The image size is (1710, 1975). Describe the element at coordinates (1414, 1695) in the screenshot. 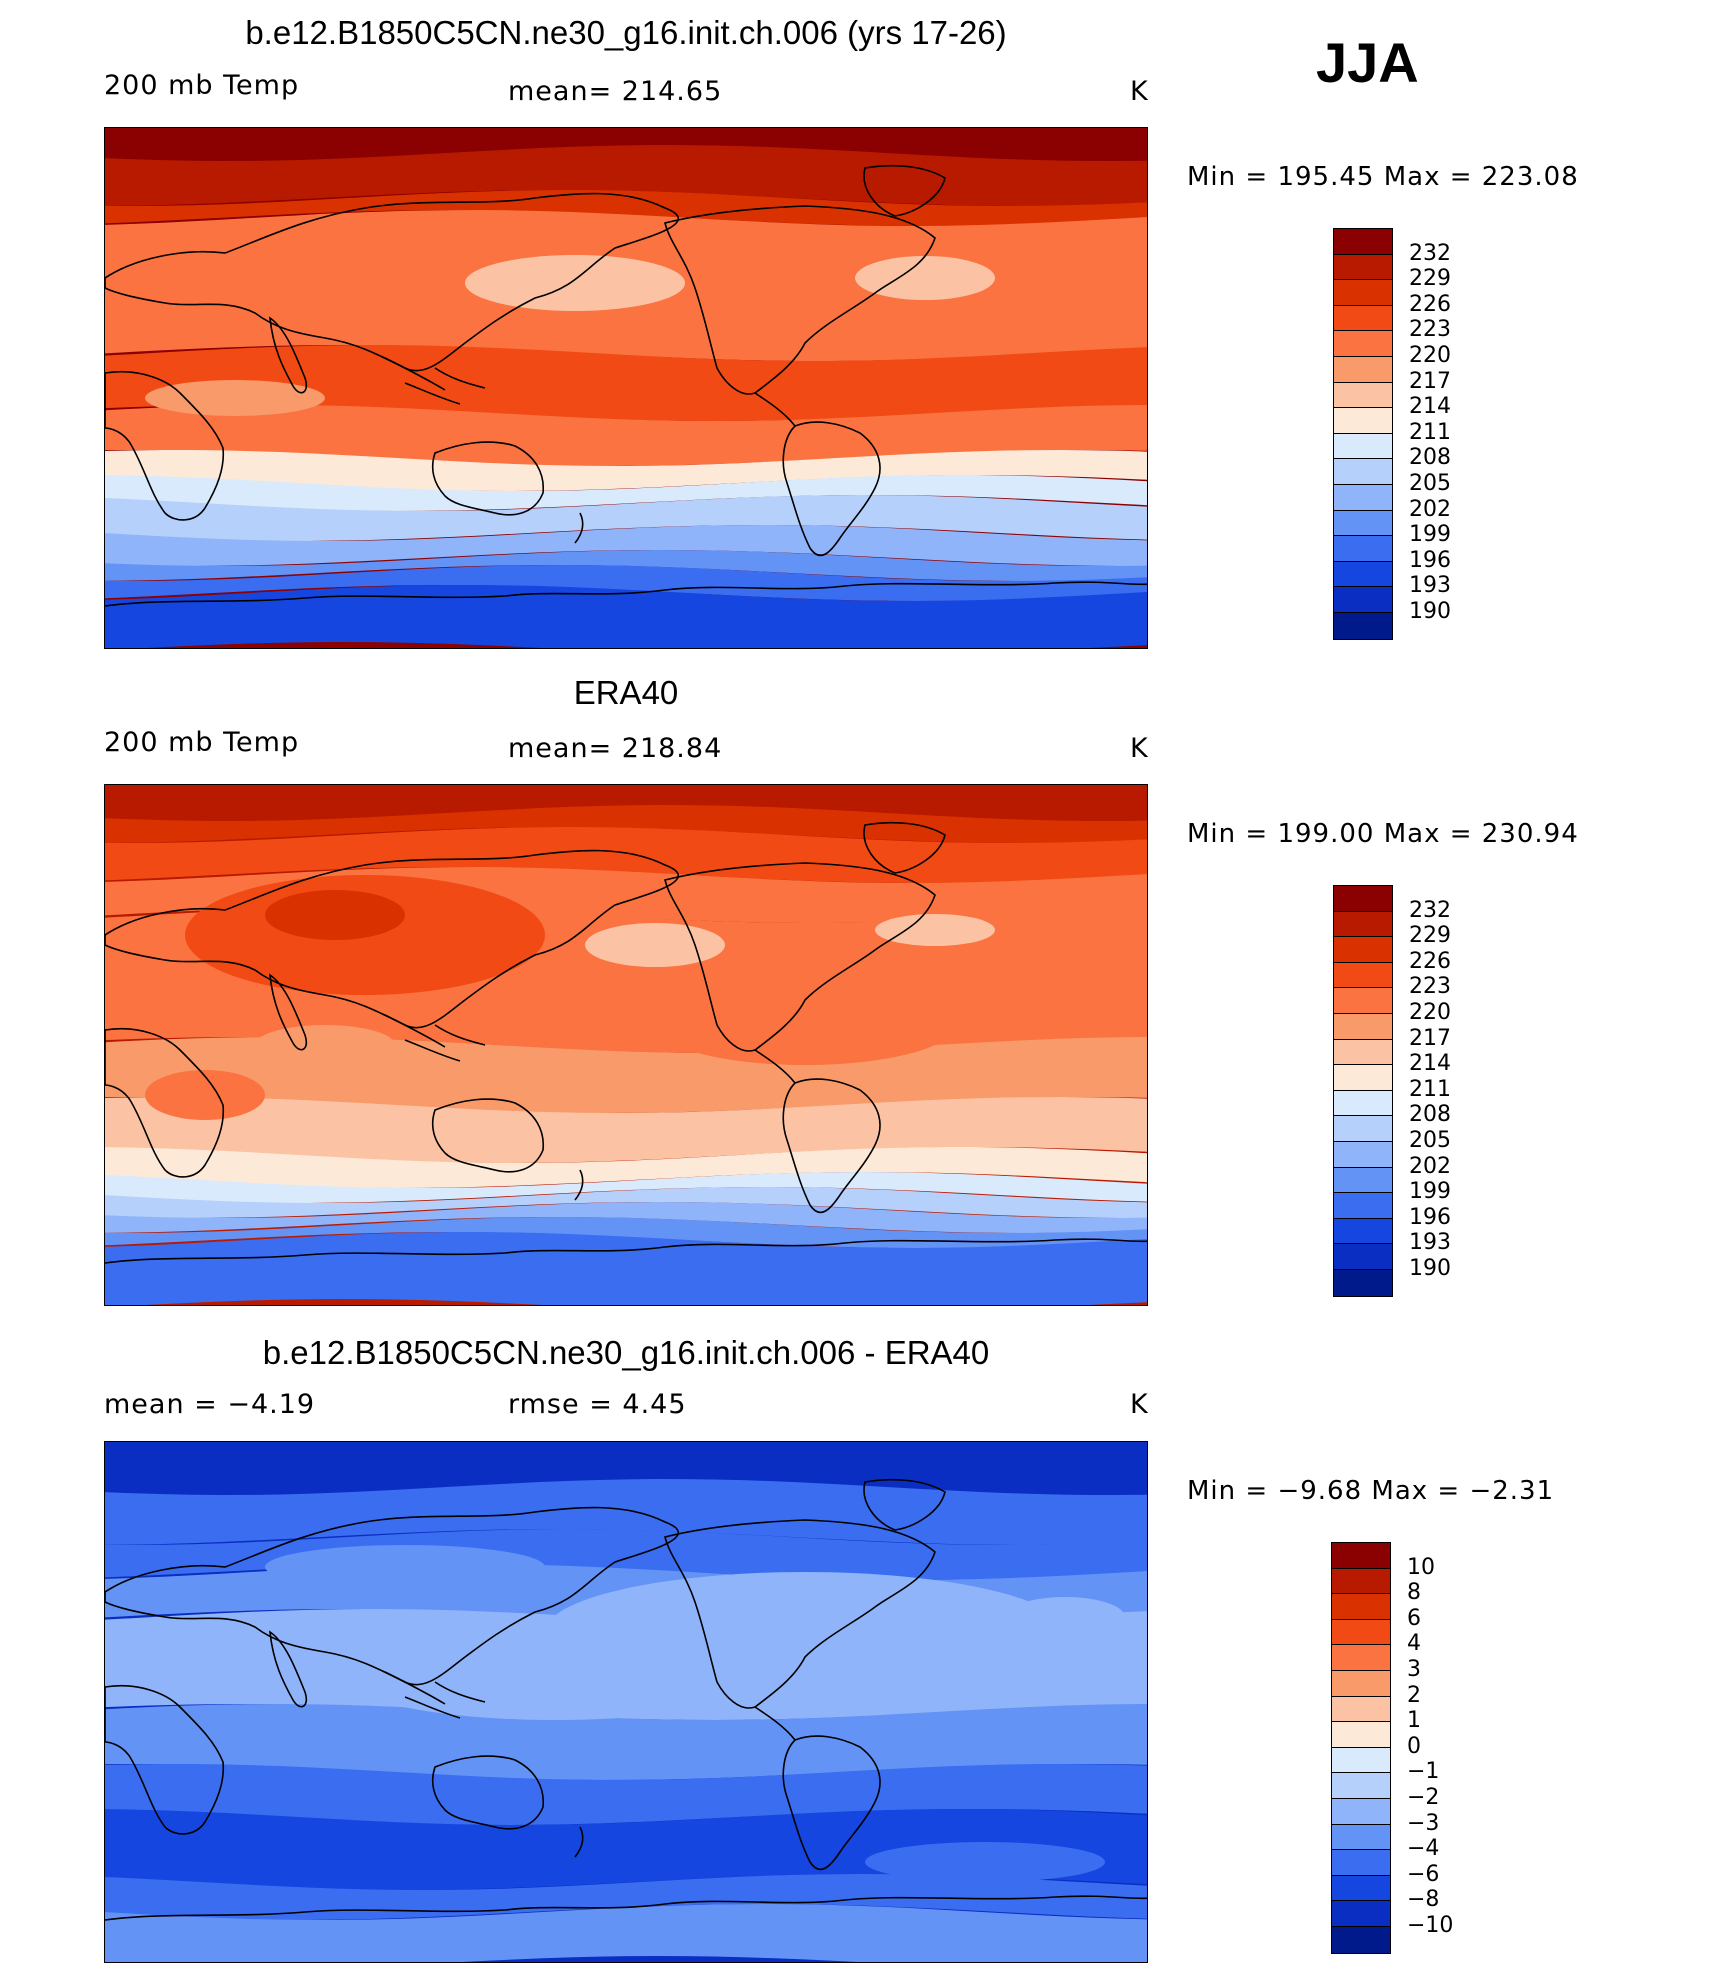

I see `colorbar-label: 2` at that location.